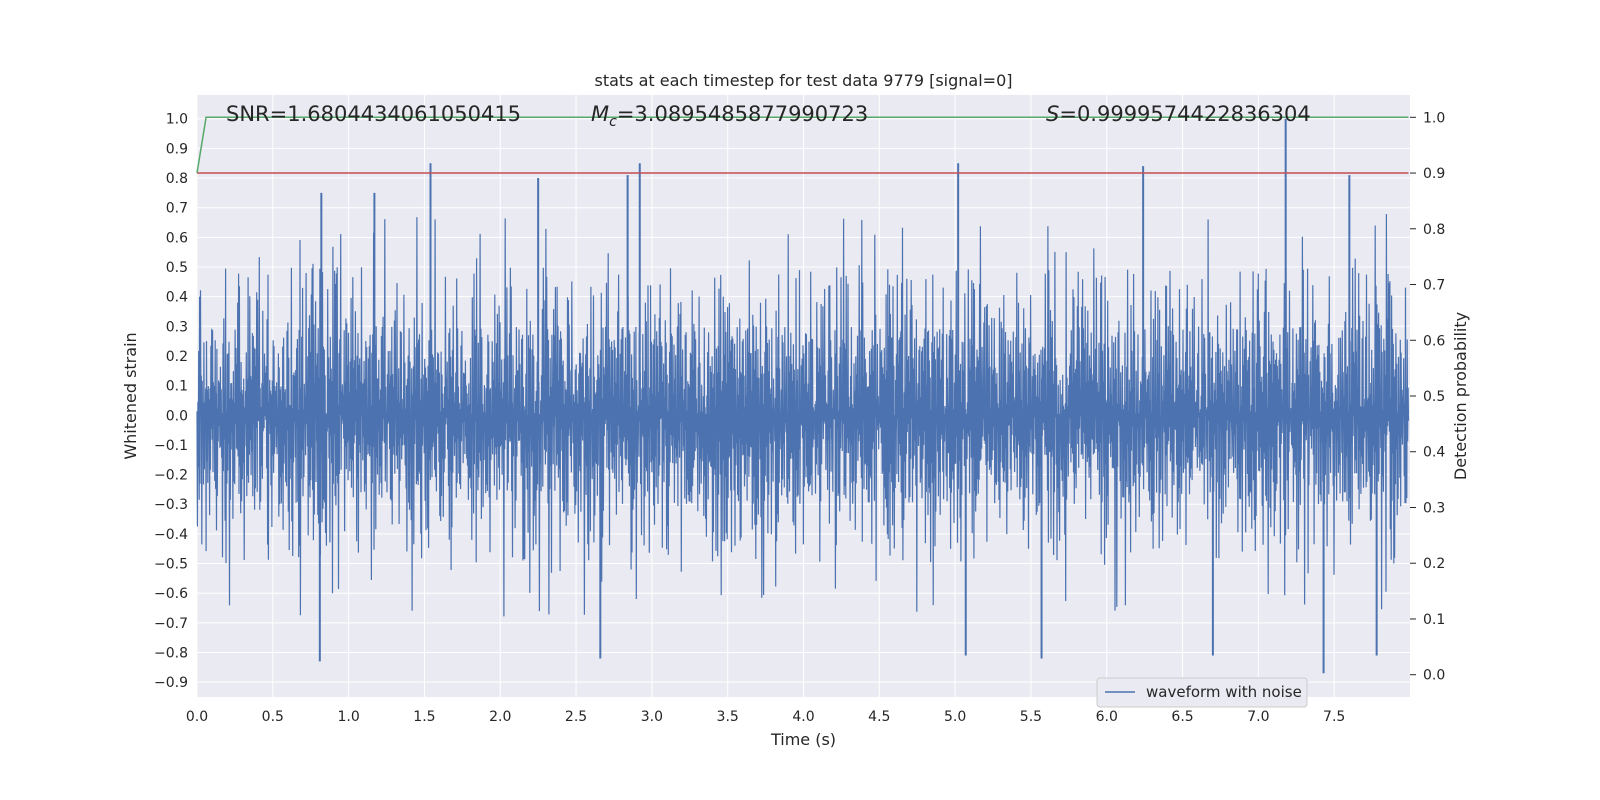 Image resolution: width=1600 pixels, height=800 pixels. I want to click on y-tick-label: 1.0, so click(177, 120).